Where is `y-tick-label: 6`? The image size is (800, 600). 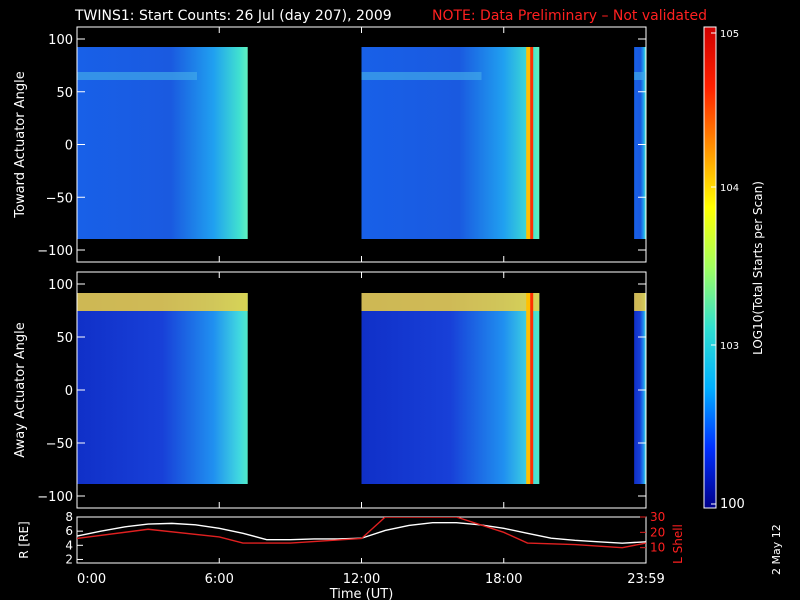
y-tick-label: 6 is located at coordinates (69, 531).